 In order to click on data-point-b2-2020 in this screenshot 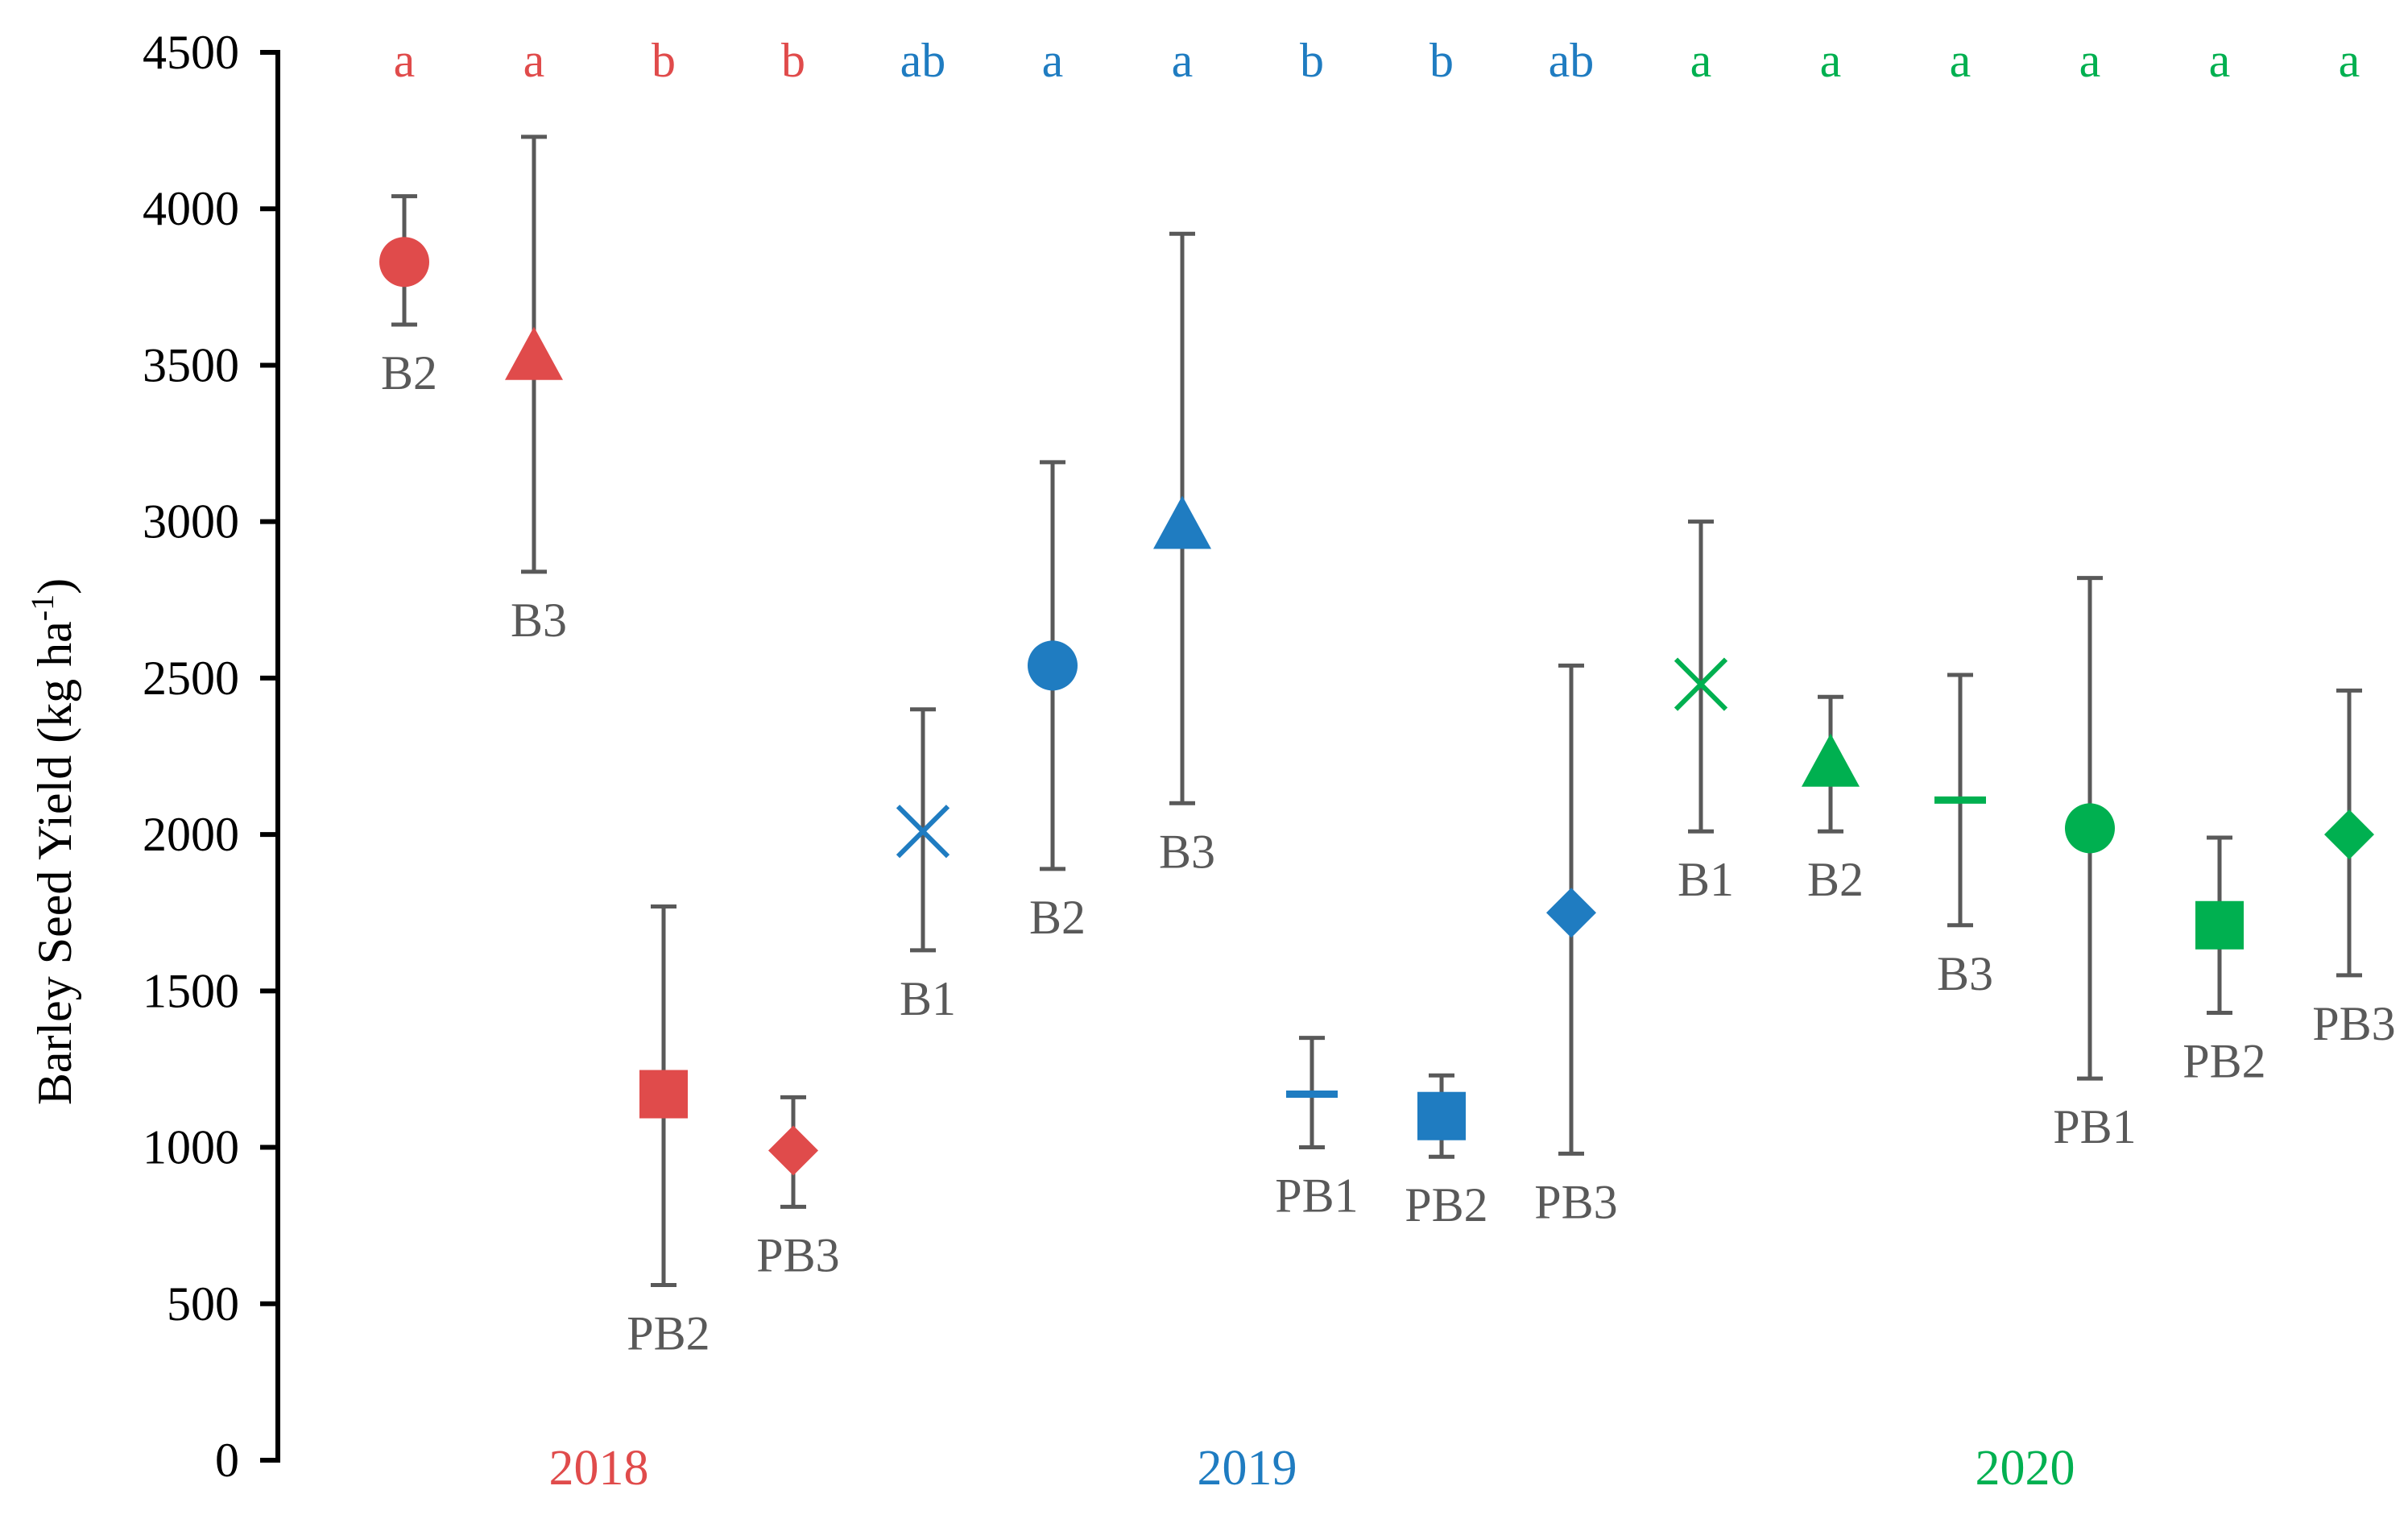, I will do `click(1831, 760)`.